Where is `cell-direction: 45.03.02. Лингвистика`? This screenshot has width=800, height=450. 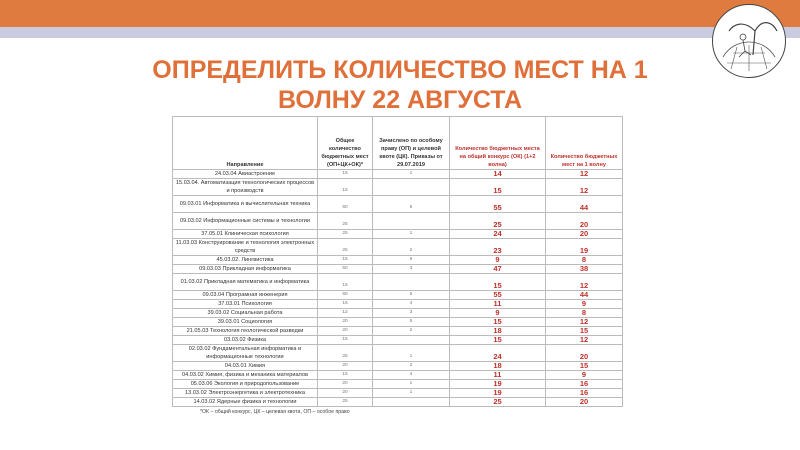
cell-direction: 45.03.02. Лингвистика is located at coordinates (245, 260).